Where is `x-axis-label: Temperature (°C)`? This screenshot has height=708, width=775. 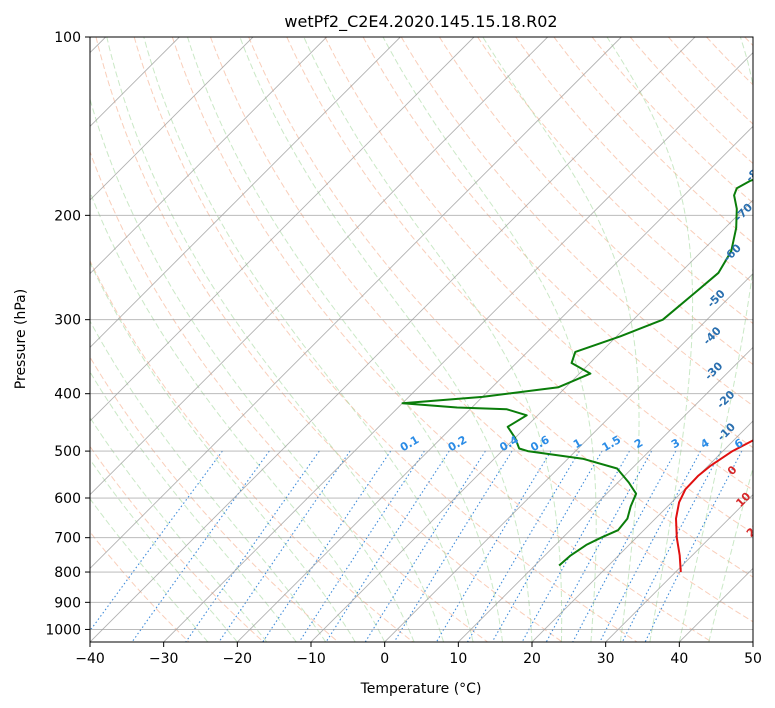
x-axis-label: Temperature (°C) is located at coordinates (421, 689).